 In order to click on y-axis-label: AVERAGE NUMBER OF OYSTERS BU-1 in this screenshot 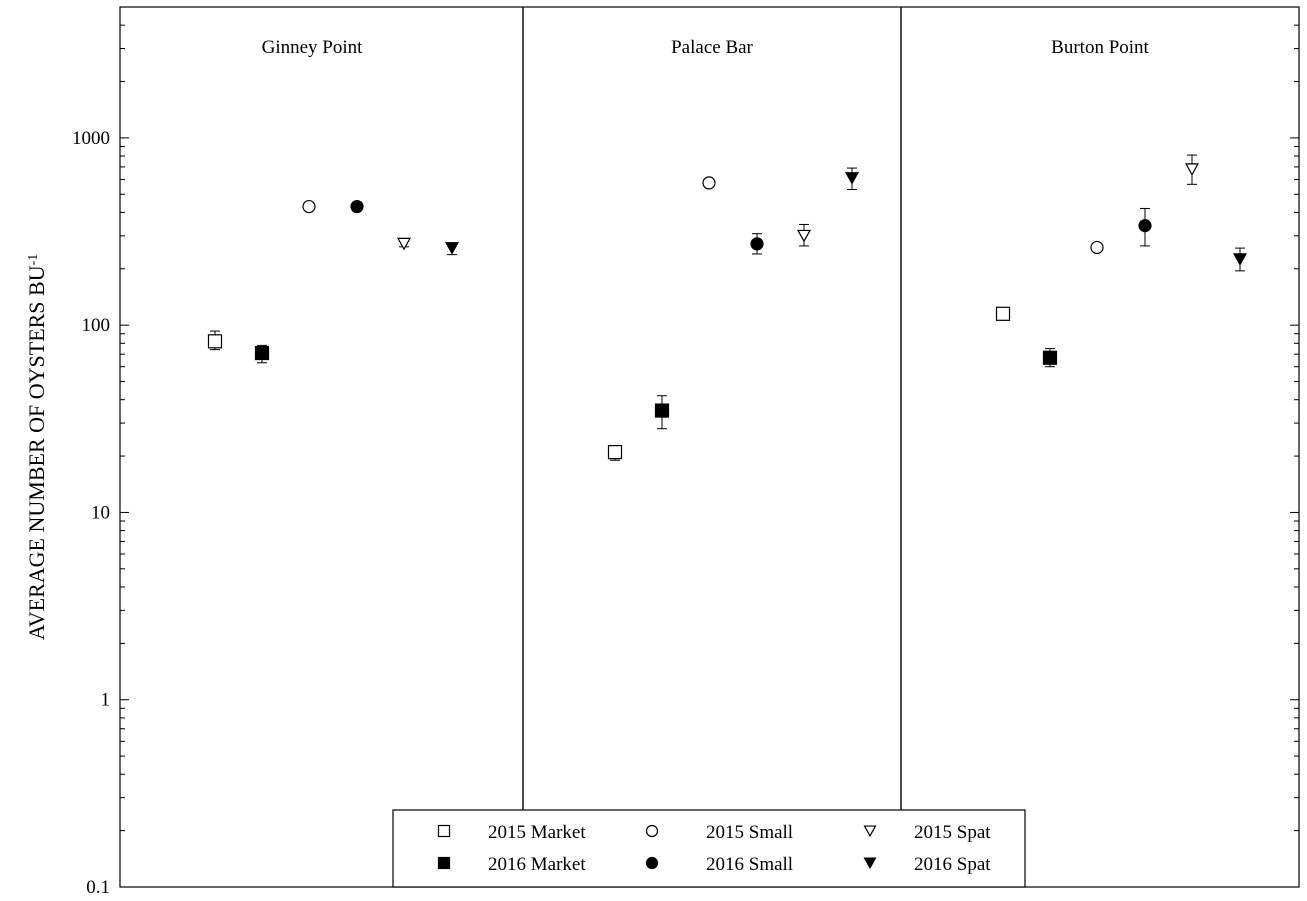, I will do `click(36, 447)`.